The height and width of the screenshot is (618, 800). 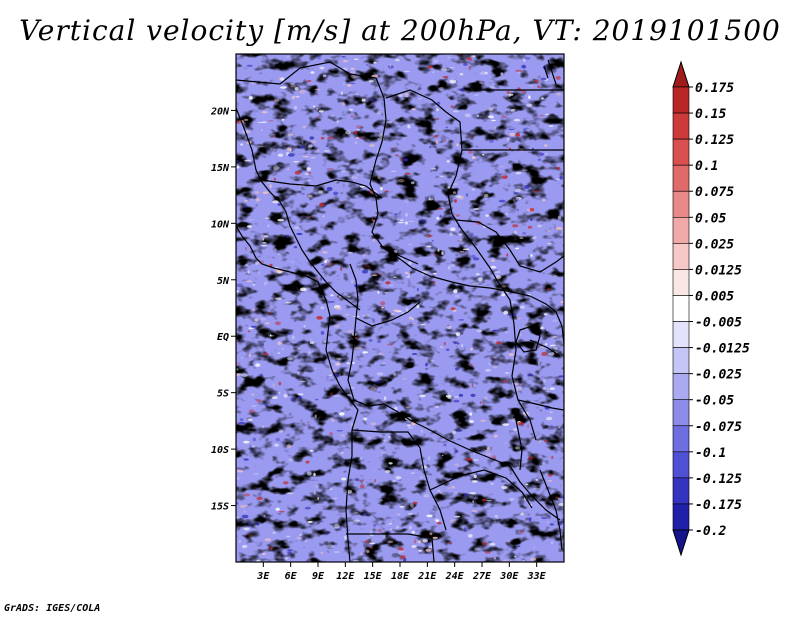 What do you see at coordinates (455, 576) in the screenshot?
I see `lon-tick-label: 24E` at bounding box center [455, 576].